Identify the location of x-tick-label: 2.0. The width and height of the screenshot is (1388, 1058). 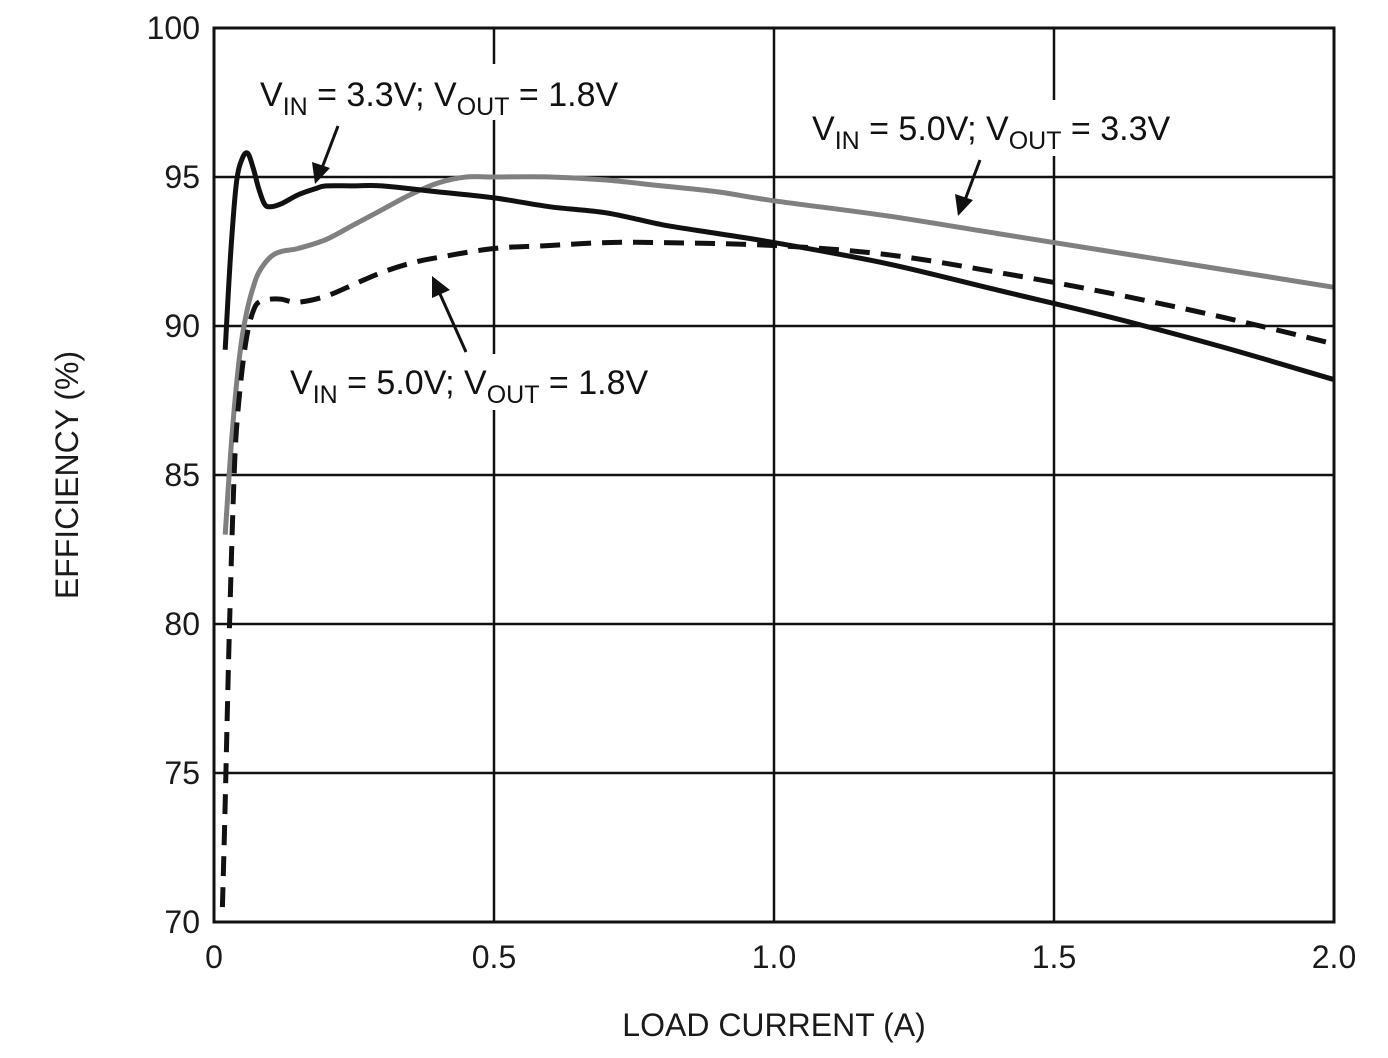
(1334, 957).